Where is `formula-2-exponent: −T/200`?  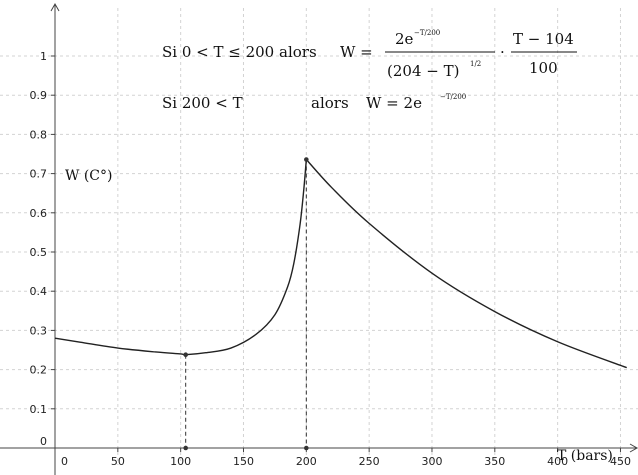 formula-2-exponent: −T/200 is located at coordinates (453, 97).